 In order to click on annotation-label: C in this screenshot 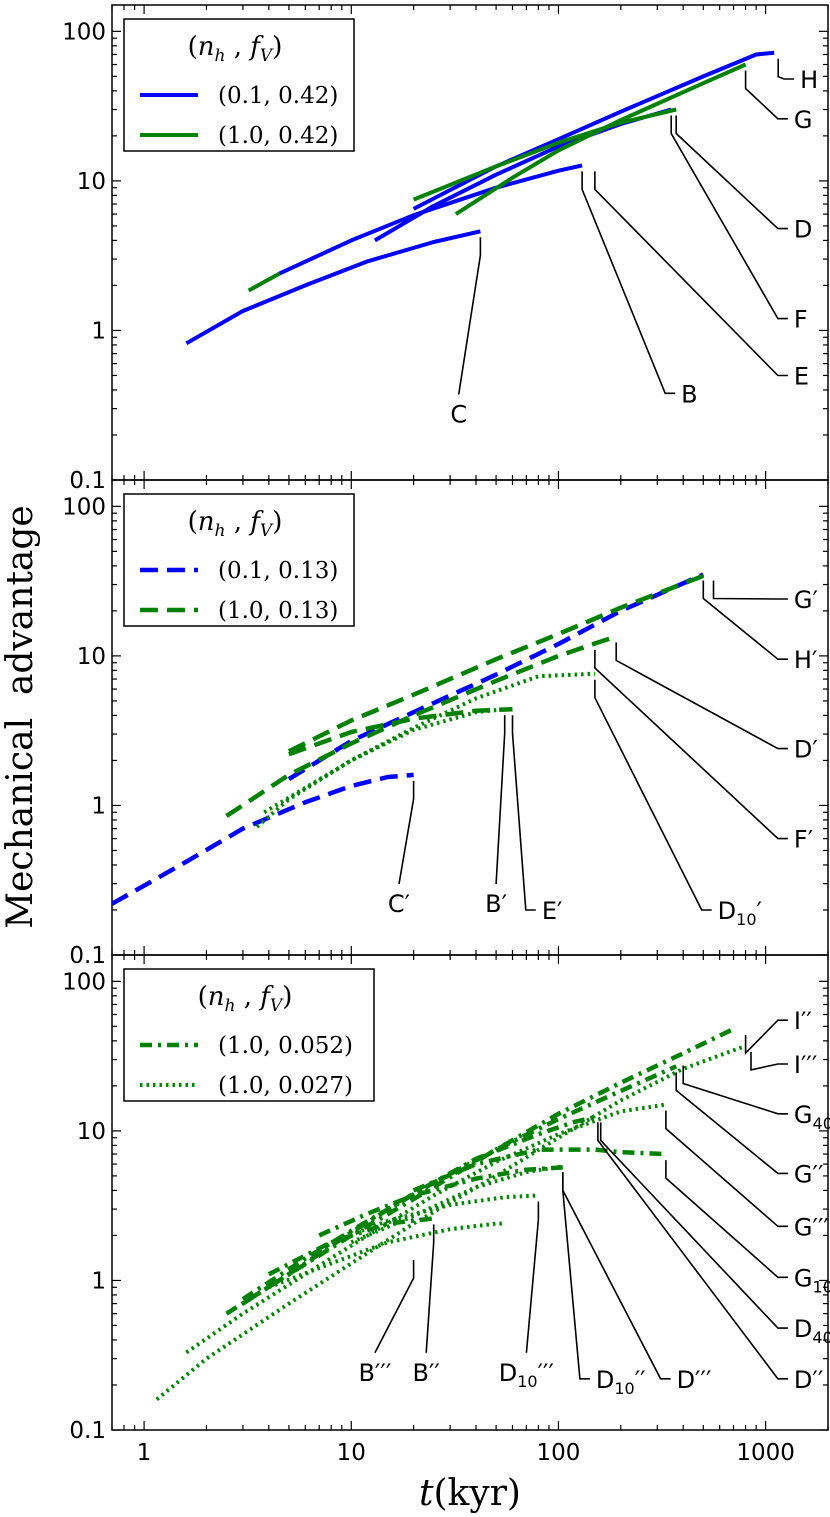, I will do `click(458, 414)`.